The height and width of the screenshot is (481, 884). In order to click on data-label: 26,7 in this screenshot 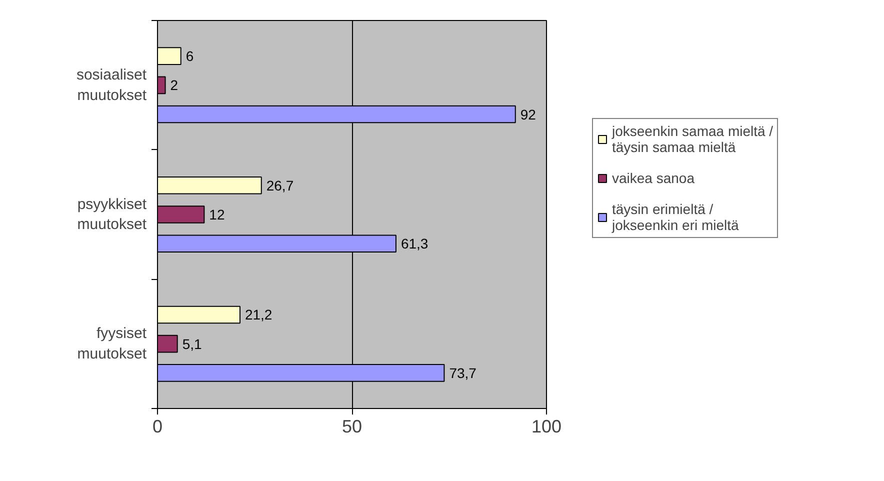, I will do `click(280, 185)`.